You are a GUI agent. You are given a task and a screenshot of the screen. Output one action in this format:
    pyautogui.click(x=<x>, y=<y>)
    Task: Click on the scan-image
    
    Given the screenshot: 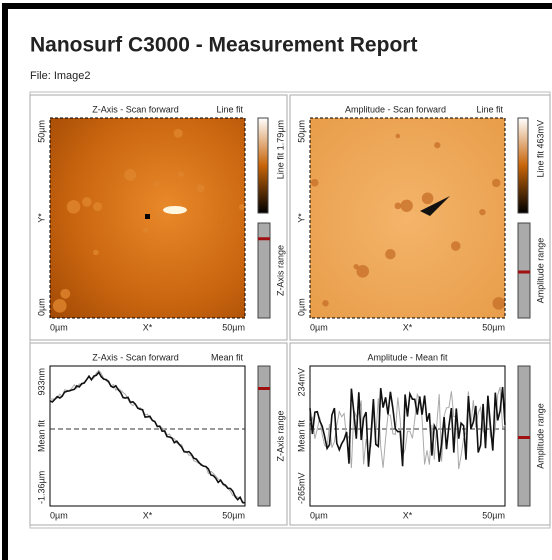 What is the action you would take?
    pyautogui.click(x=407, y=218)
    